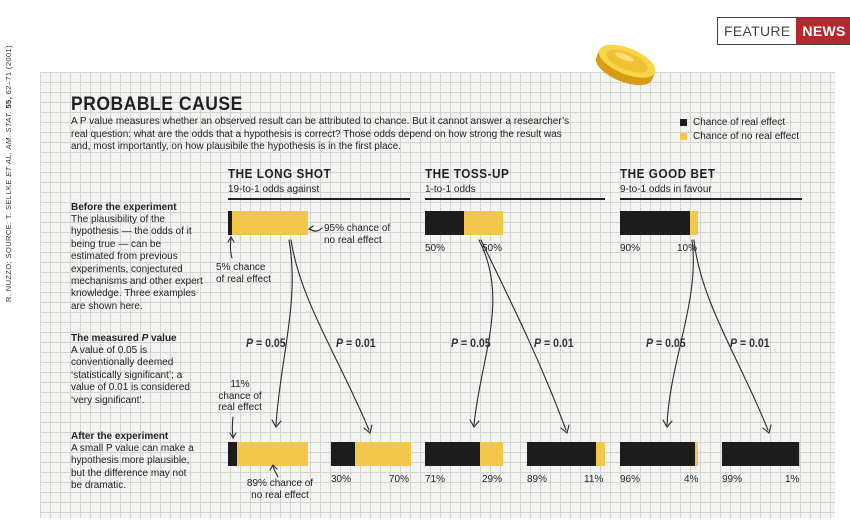 This screenshot has height=532, width=850. I want to click on column-title-long-shot: THE LONG SHOT, so click(280, 173).